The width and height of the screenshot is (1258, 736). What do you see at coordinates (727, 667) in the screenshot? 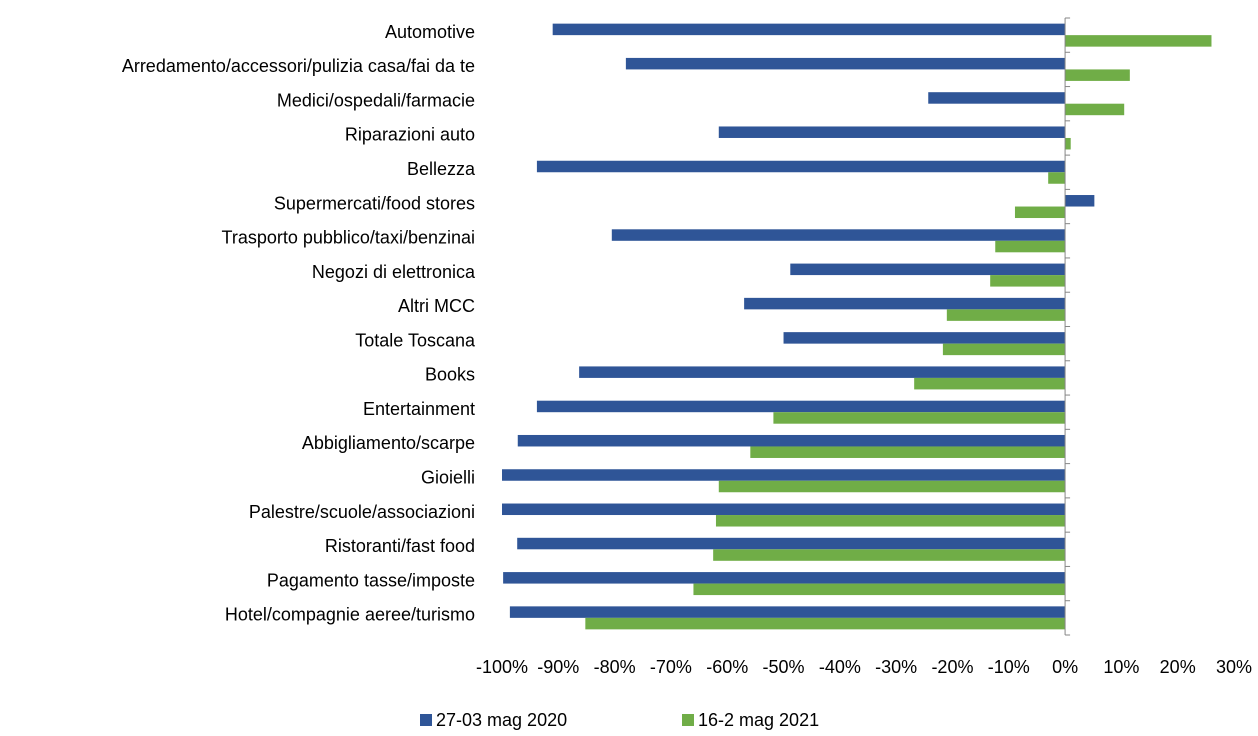
I see `x-tick-label: -60%` at bounding box center [727, 667].